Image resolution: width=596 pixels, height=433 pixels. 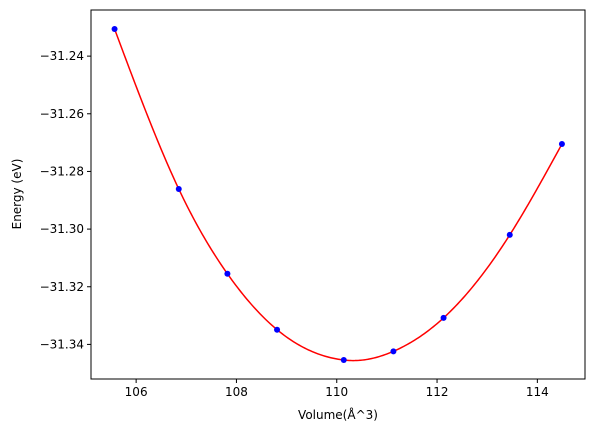 What do you see at coordinates (65, 200) in the screenshot?
I see `y-axis-ticks: −31.24 −31.26 −31.28 −31.30 −31.32 −31.34` at bounding box center [65, 200].